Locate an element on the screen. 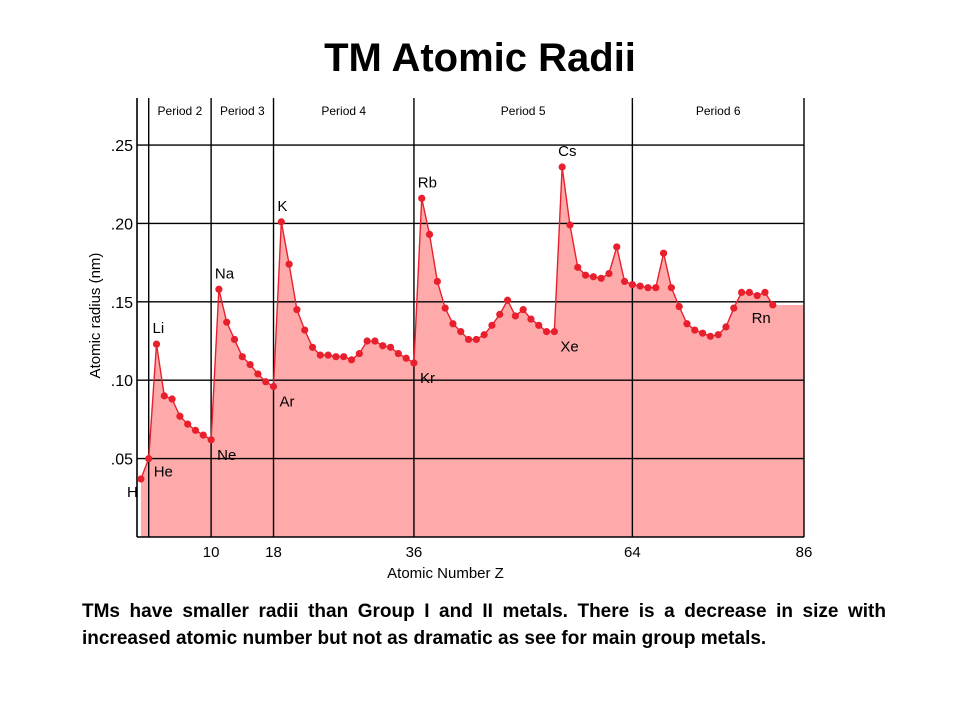 The width and height of the screenshot is (960, 720). period-label: Period 2 is located at coordinates (180, 111).